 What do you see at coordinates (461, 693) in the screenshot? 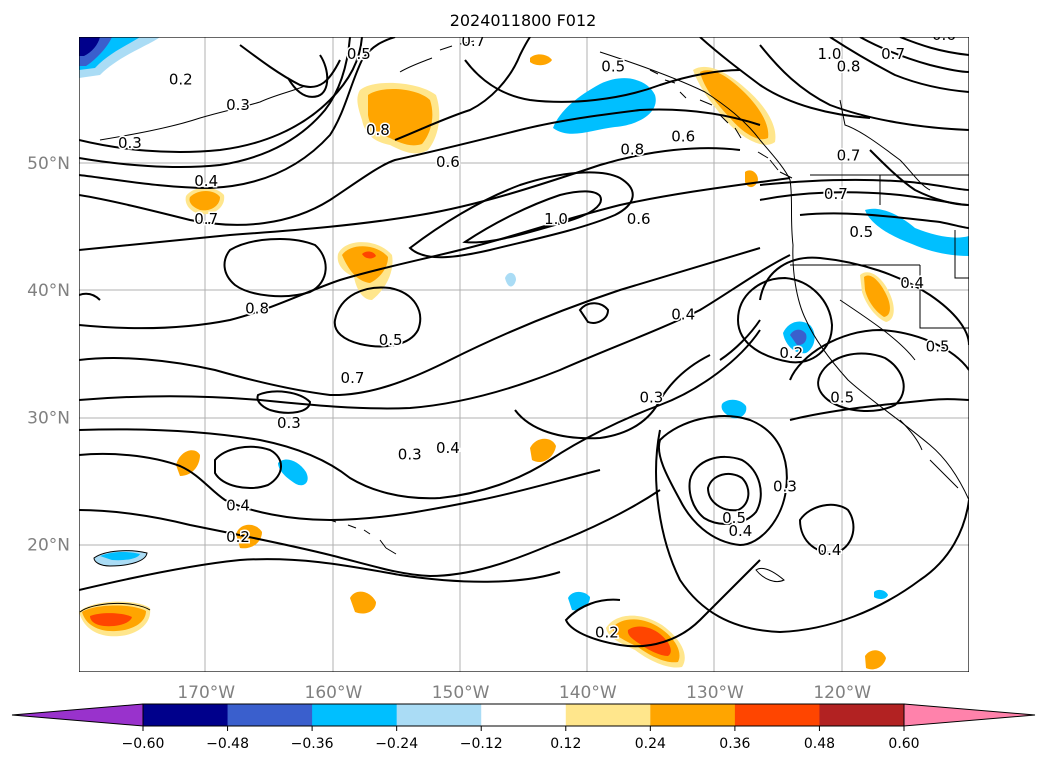
I see `longitude-label: 150°W` at bounding box center [461, 693].